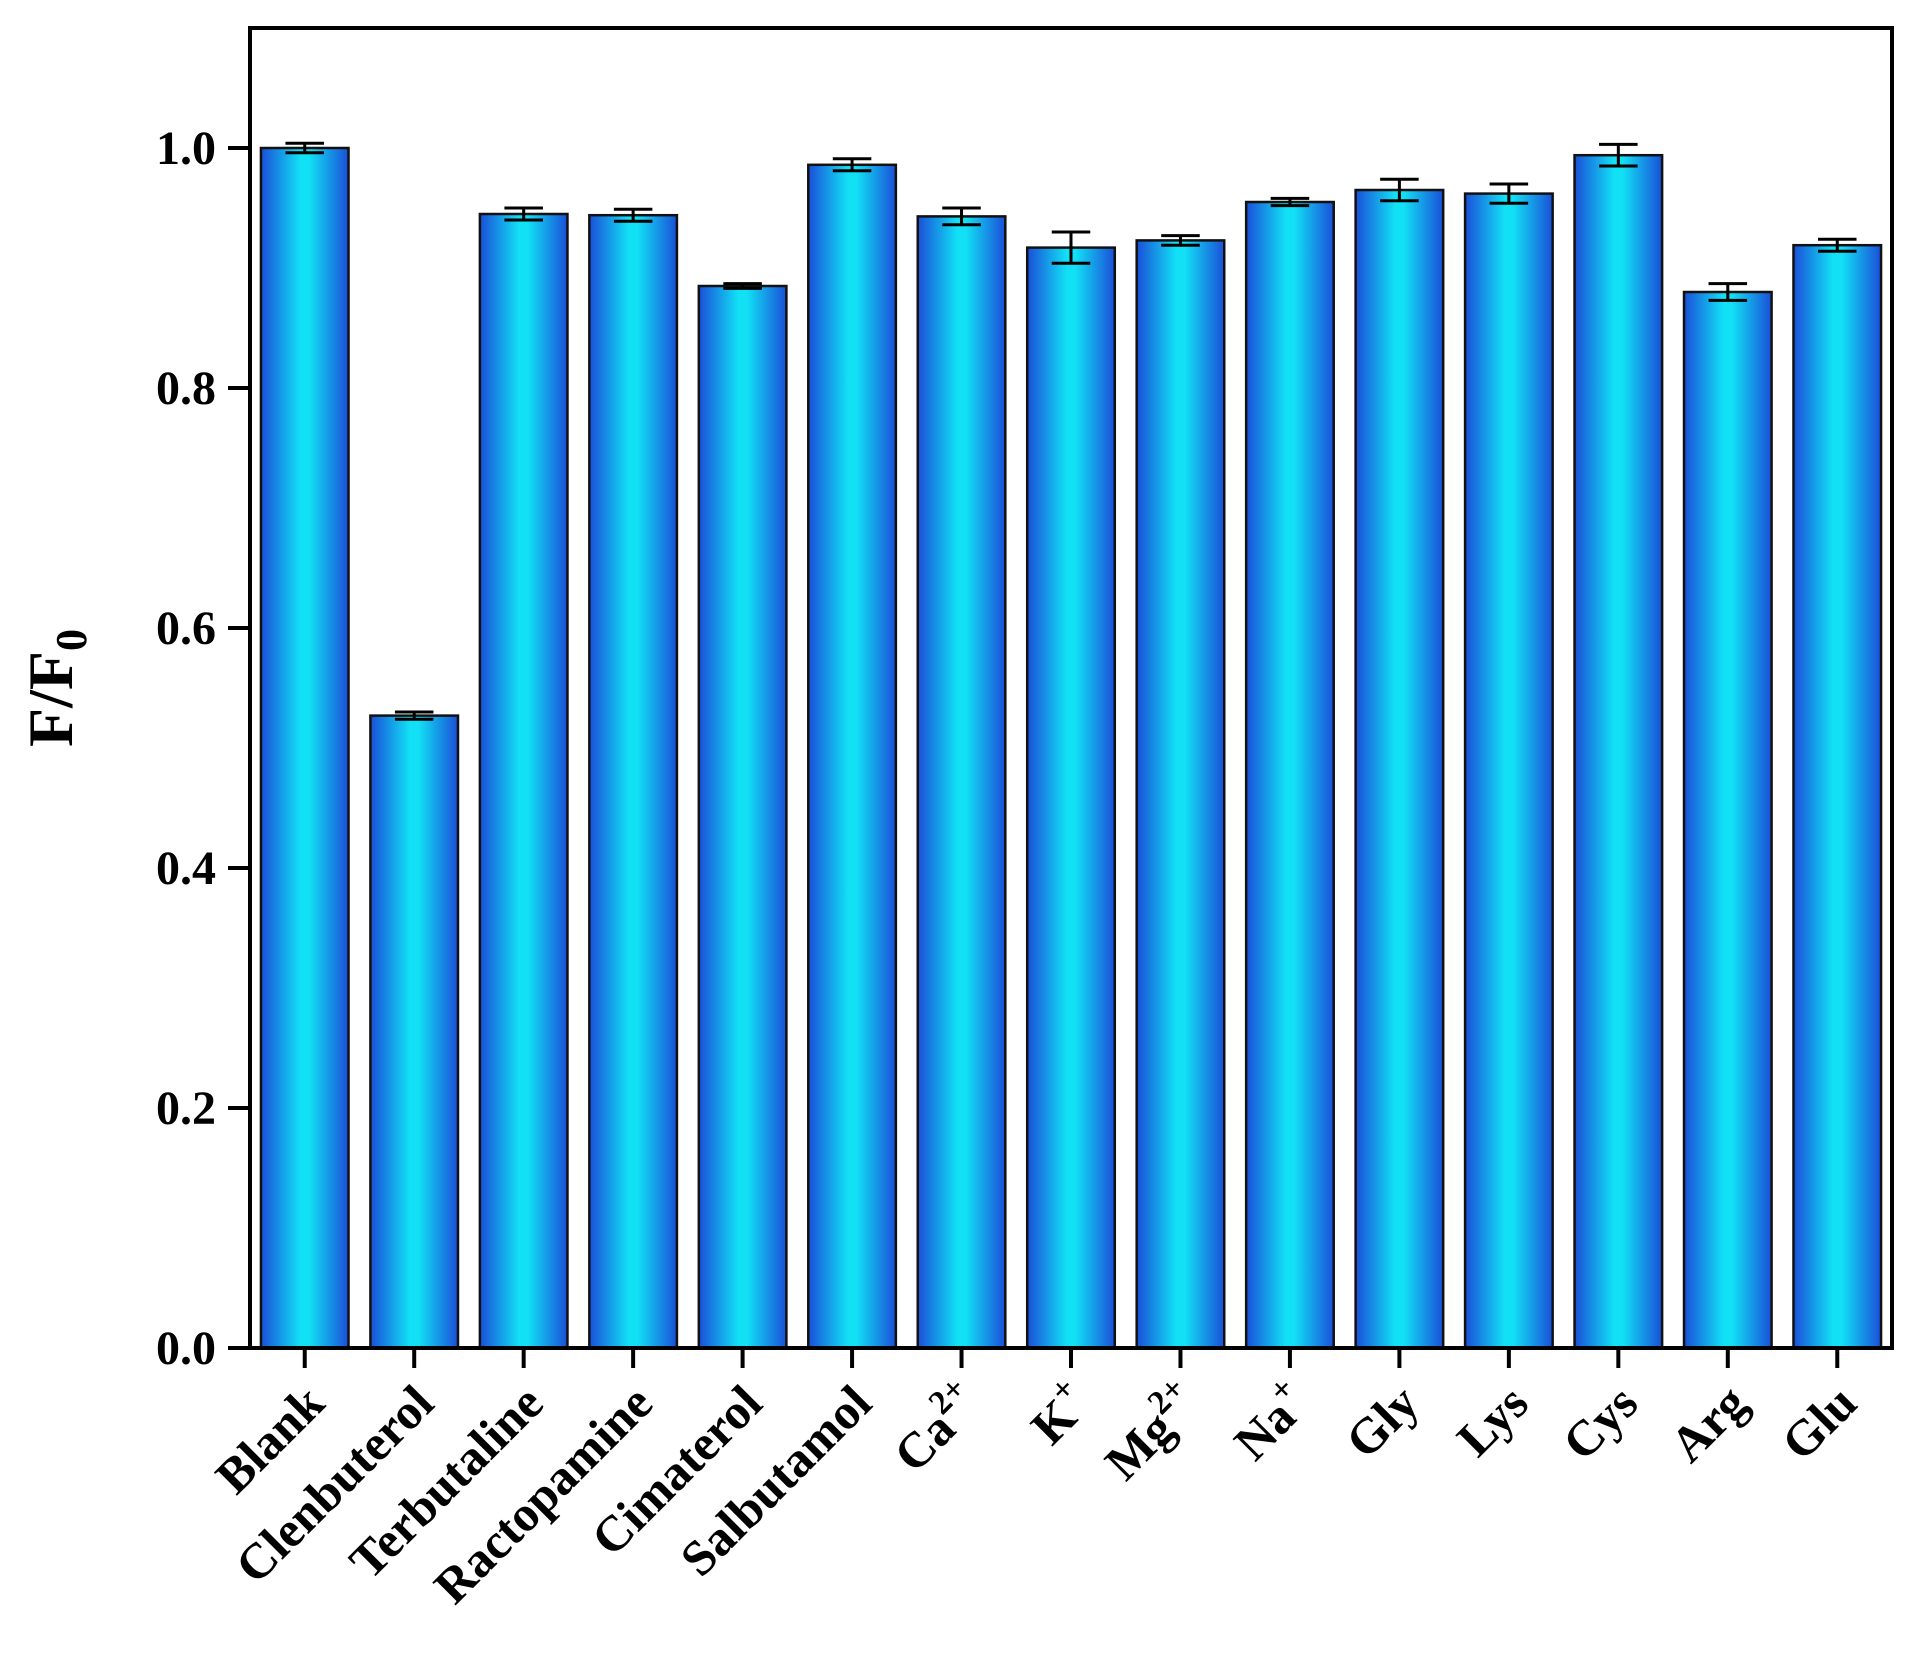 The height and width of the screenshot is (1678, 1910). What do you see at coordinates (203, 748) in the screenshot?
I see `y-axis: 0.0 0.2 0.4 0.6 0.8 1.0` at bounding box center [203, 748].